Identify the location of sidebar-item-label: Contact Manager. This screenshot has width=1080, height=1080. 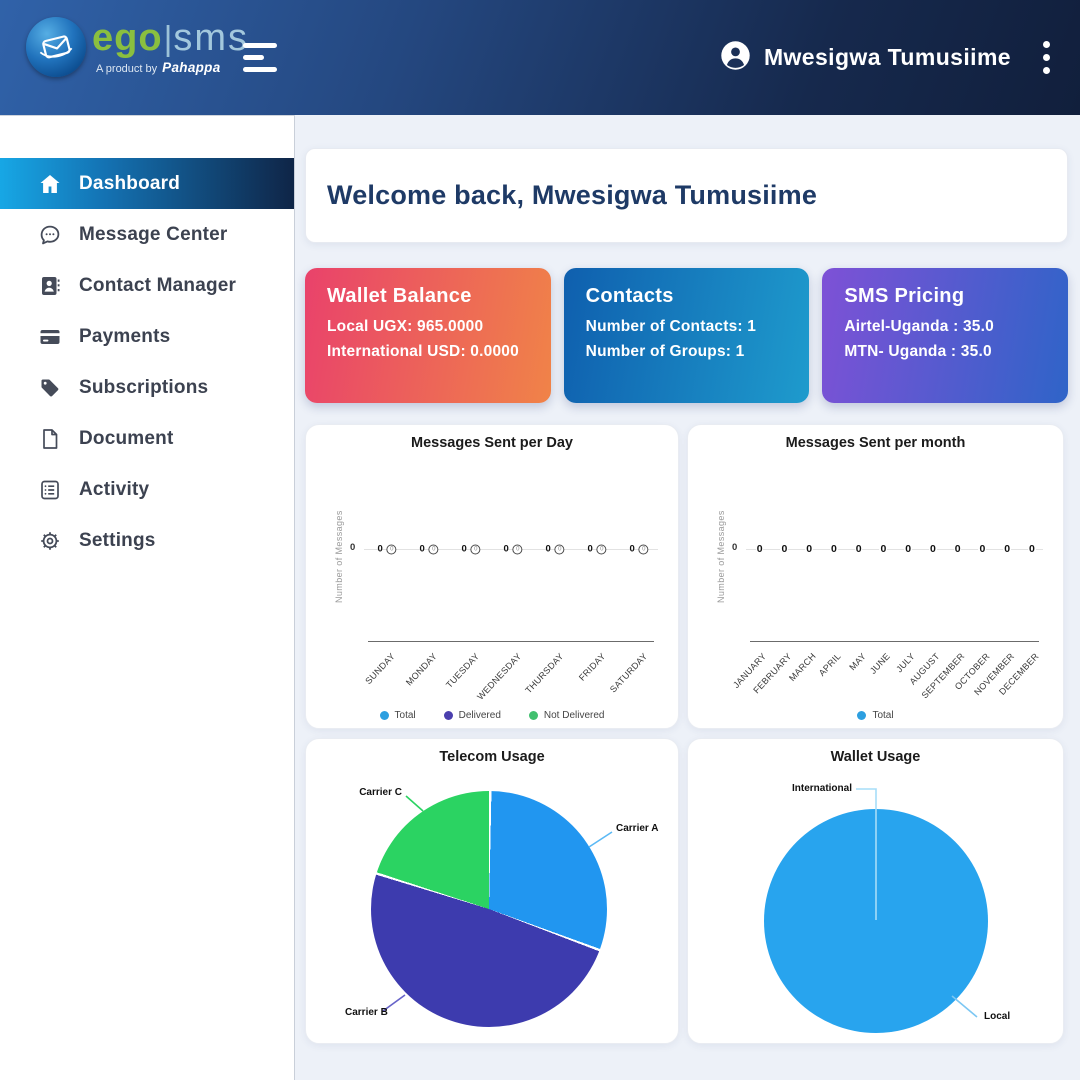
(158, 285).